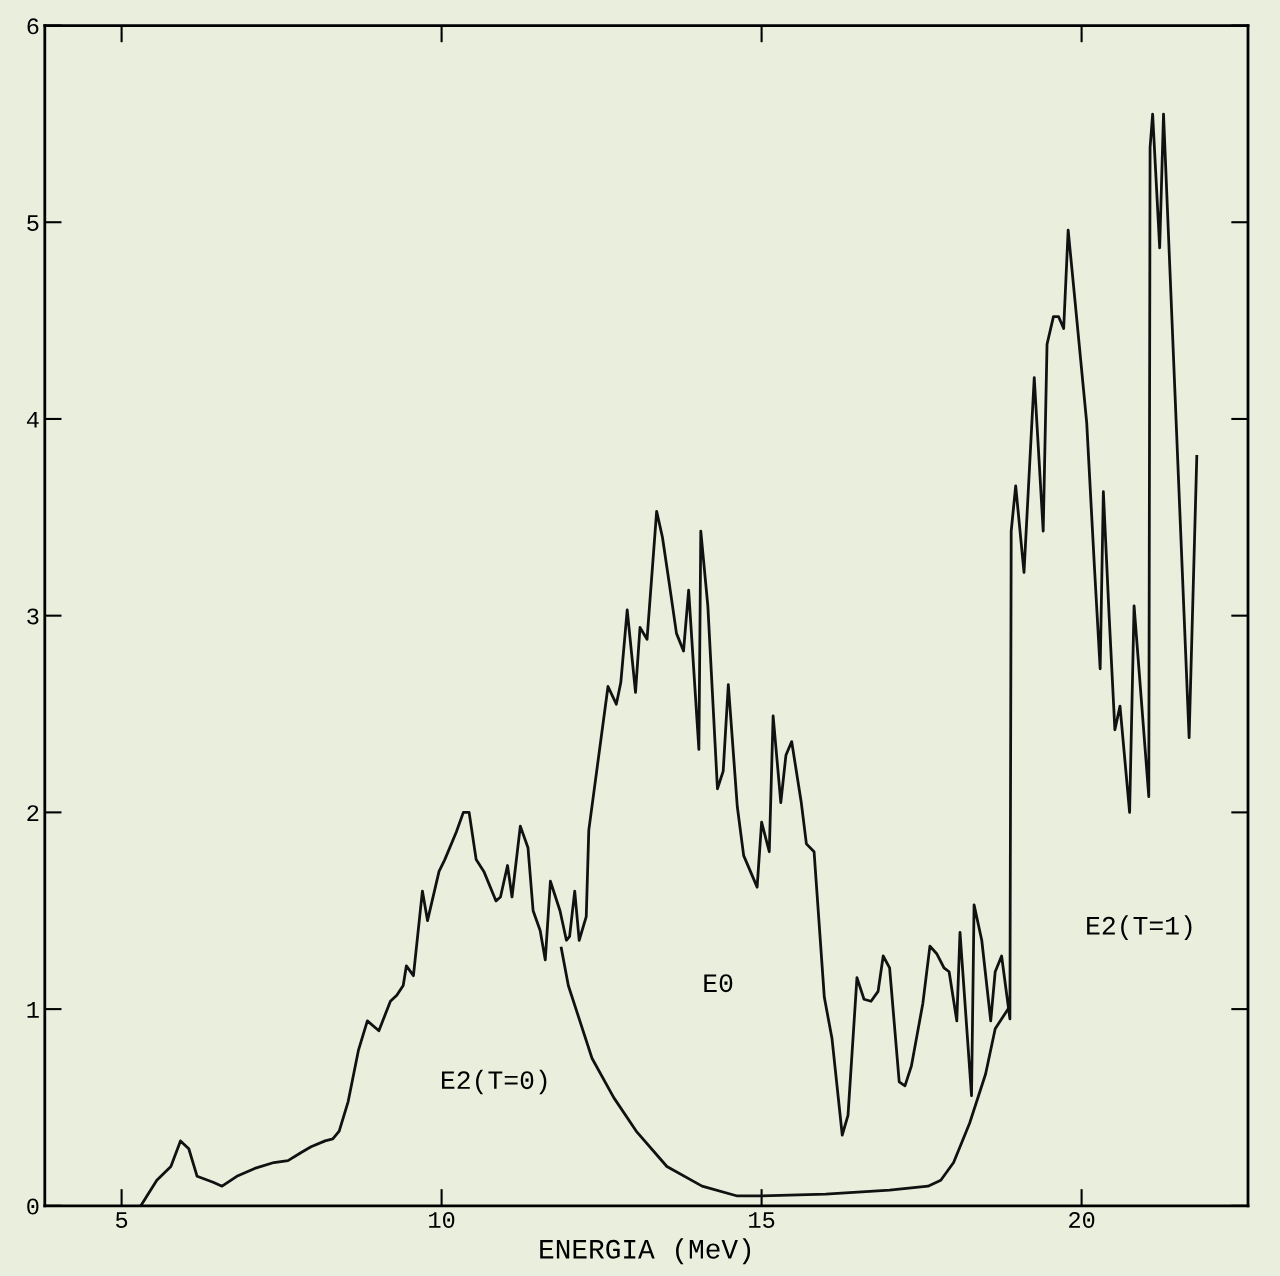  I want to click on y-tick-label: 5, so click(33, 223).